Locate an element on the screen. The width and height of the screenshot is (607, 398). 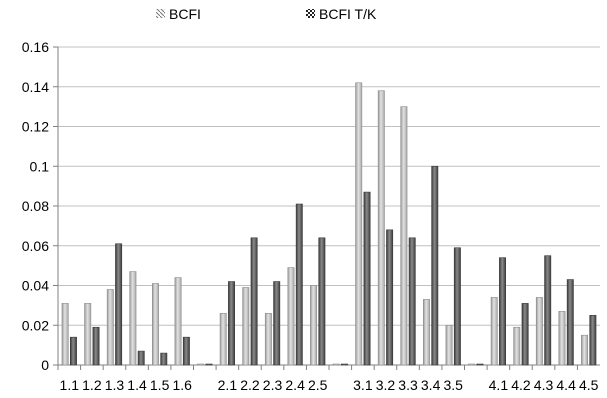
y-tick-label: 0.08 is located at coordinates (35, 206).